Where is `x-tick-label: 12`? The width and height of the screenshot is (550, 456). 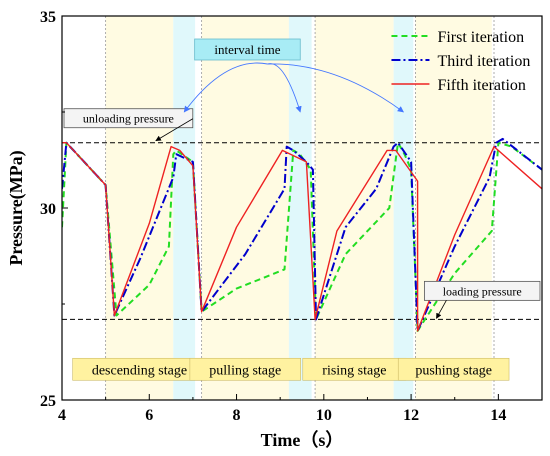
x-tick-label: 12 is located at coordinates (411, 415).